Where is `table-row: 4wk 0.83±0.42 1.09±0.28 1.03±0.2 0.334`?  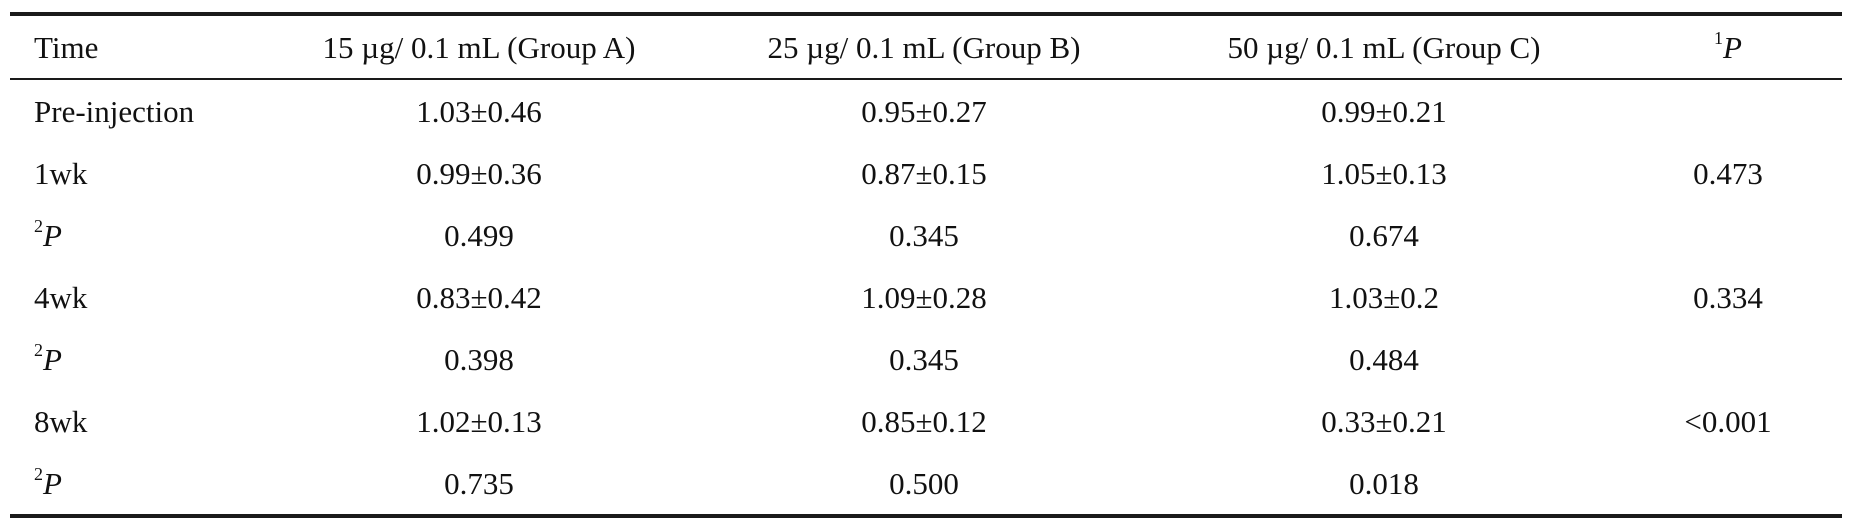
table-row: 4wk 0.83±0.42 1.09±0.28 1.03±0.2 0.334 is located at coordinates (926, 297).